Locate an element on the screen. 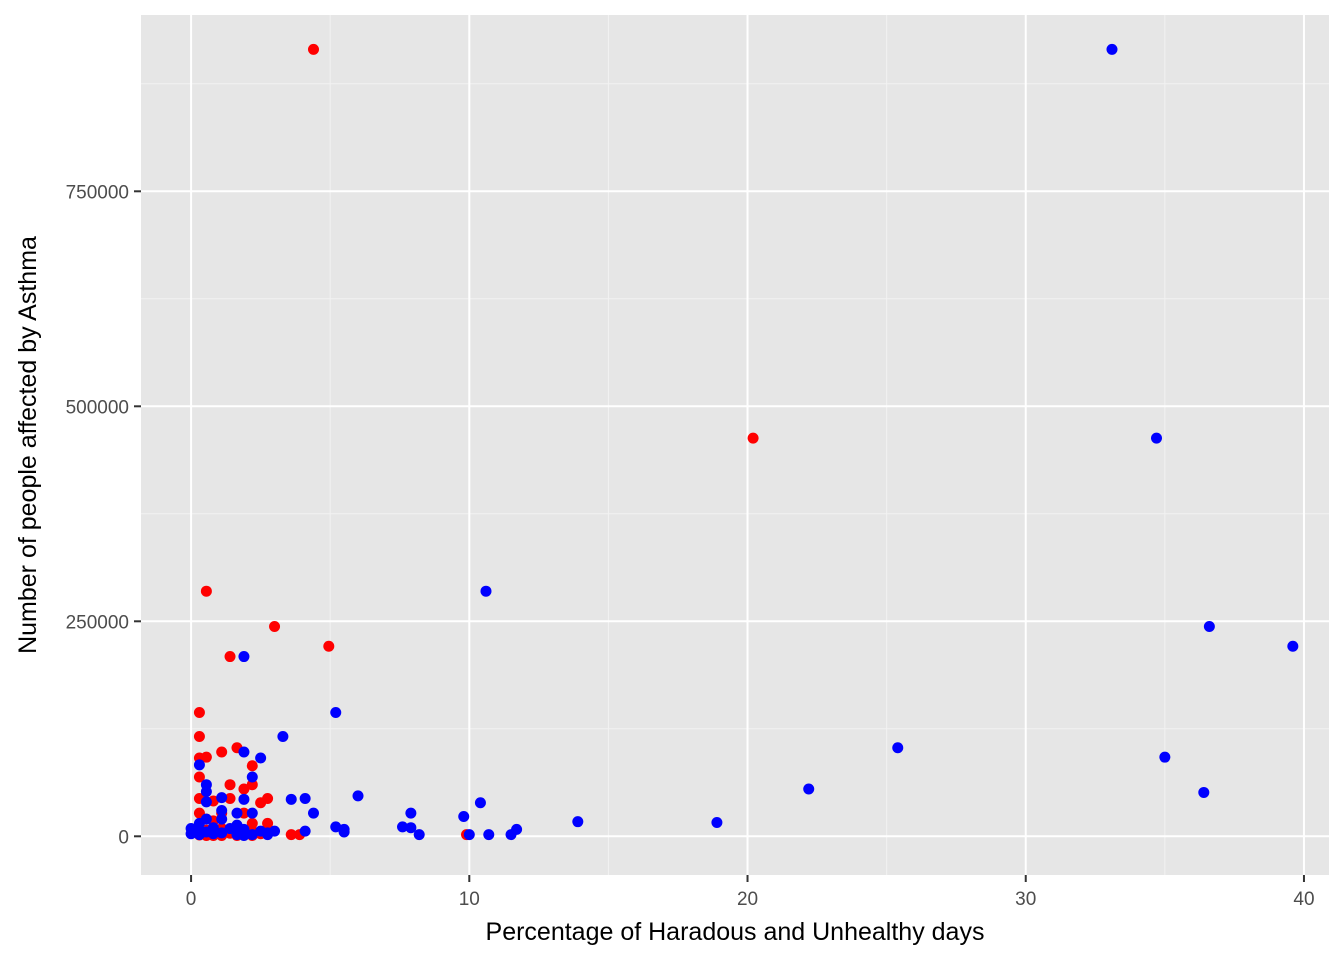  x-axis: 0 10 20 30 40 is located at coordinates (750, 892).